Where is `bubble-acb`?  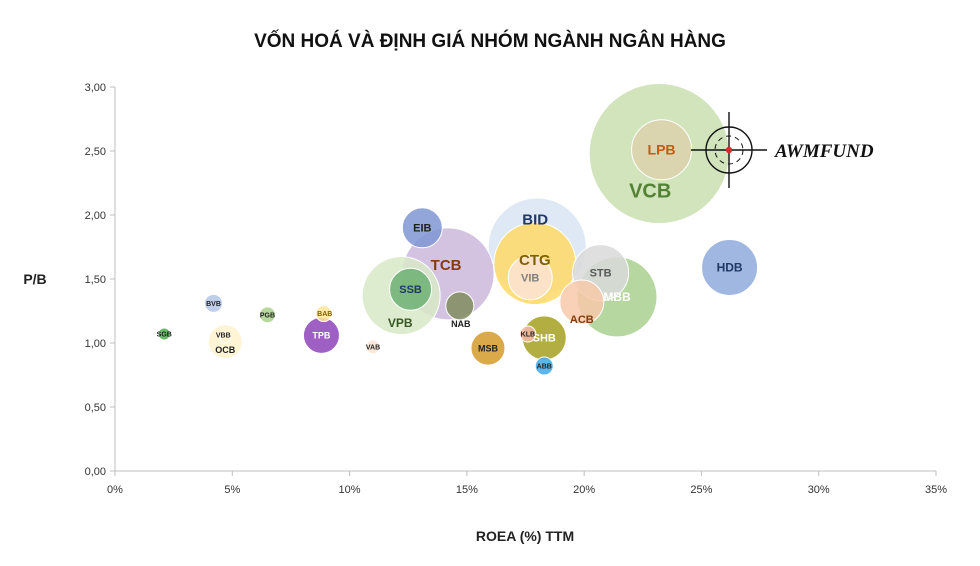
bubble-acb is located at coordinates (582, 302).